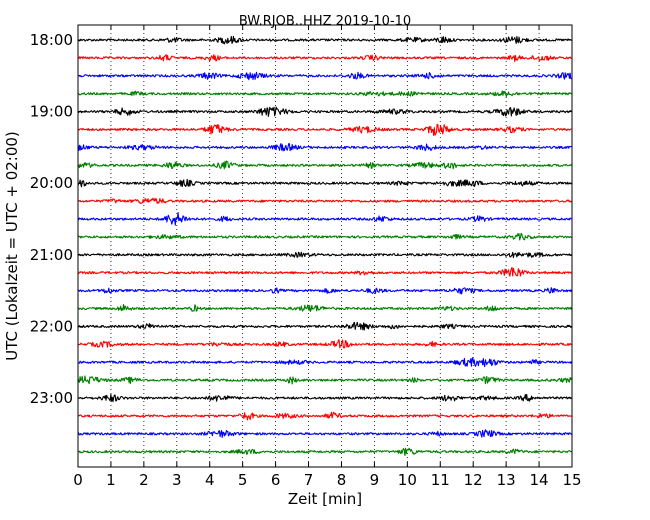 The height and width of the screenshot is (520, 650). What do you see at coordinates (276, 480) in the screenshot?
I see `x-tick-label: 6` at bounding box center [276, 480].